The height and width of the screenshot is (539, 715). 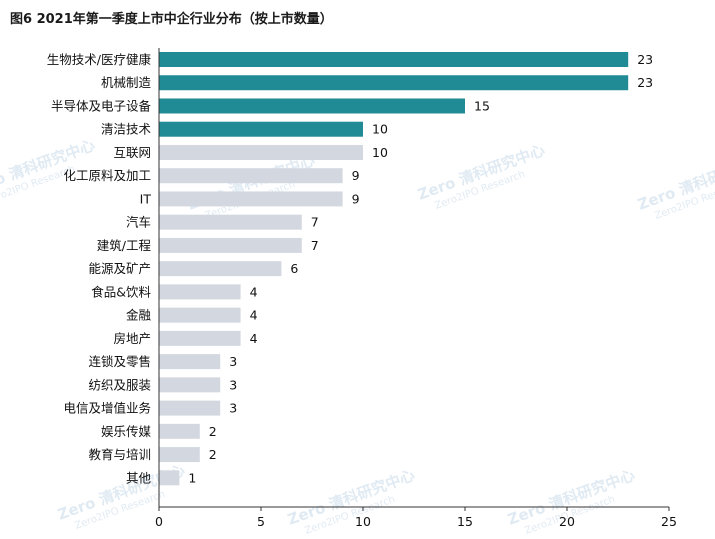 I want to click on x-tick-label: 5, so click(x=261, y=521).